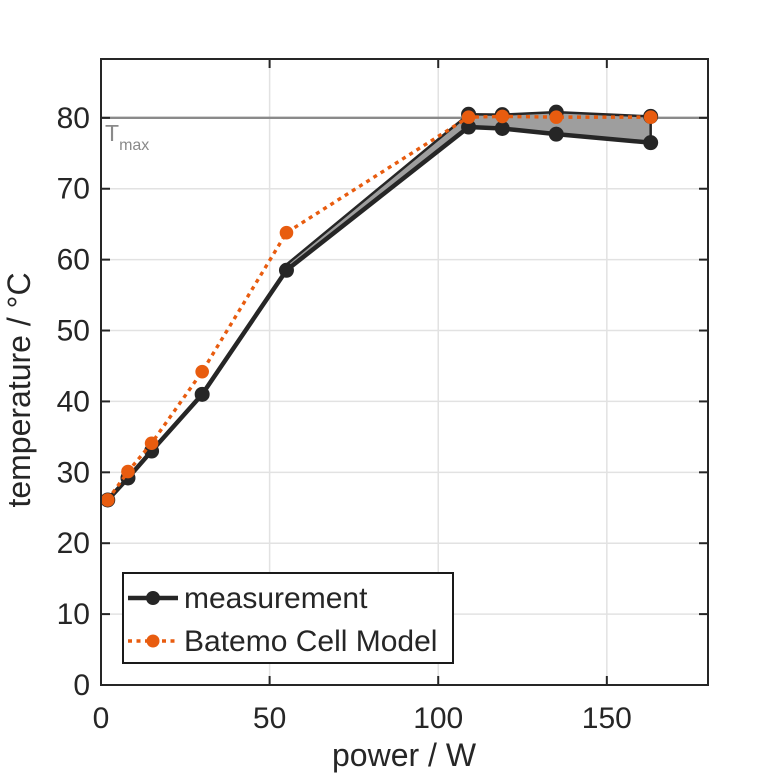  Describe the element at coordinates (73, 614) in the screenshot. I see `y-tick-label: 10` at that location.